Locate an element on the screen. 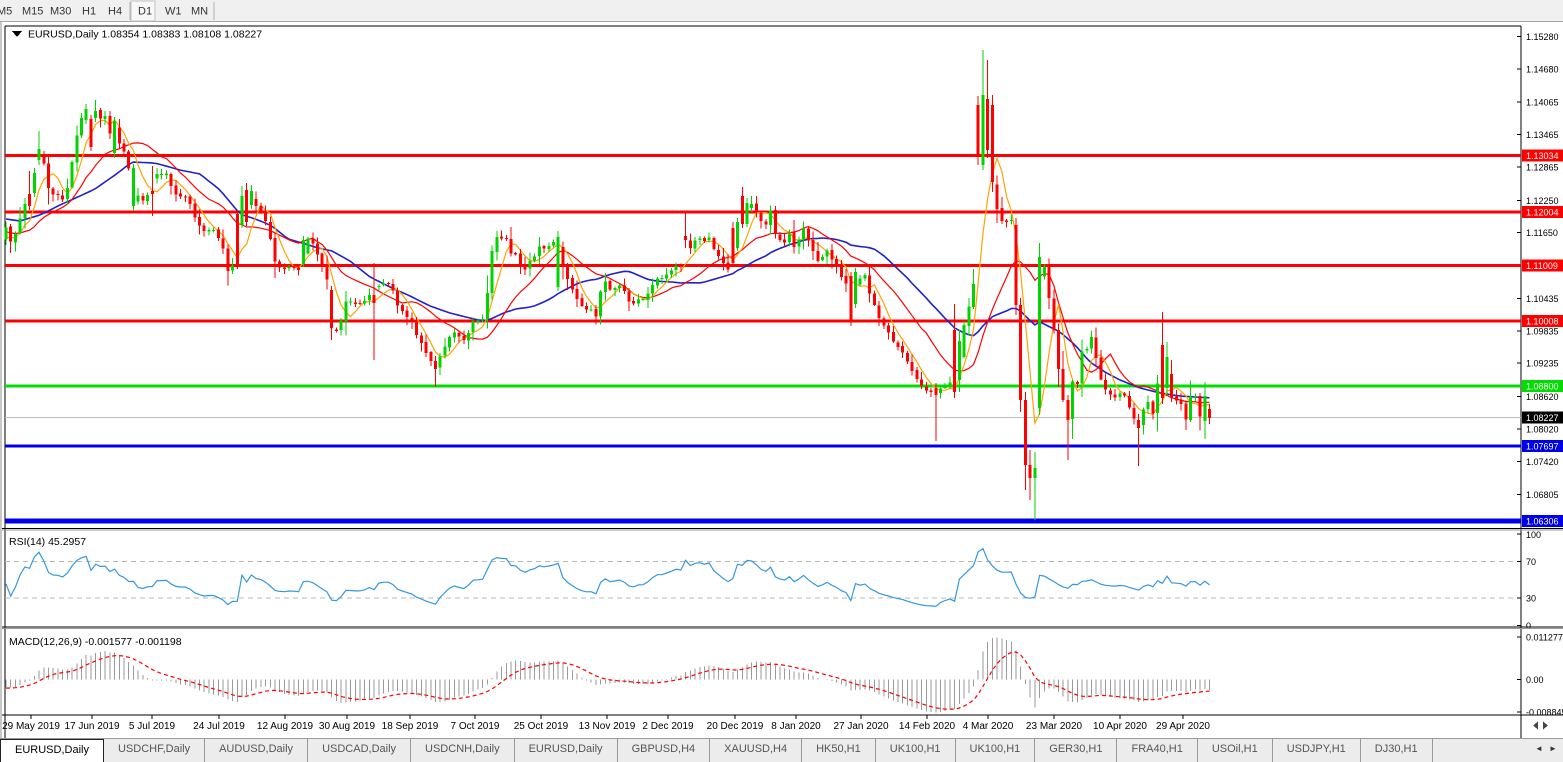 This screenshot has height=762, width=1563. svg-text: 1.15280 is located at coordinates (1542, 37).